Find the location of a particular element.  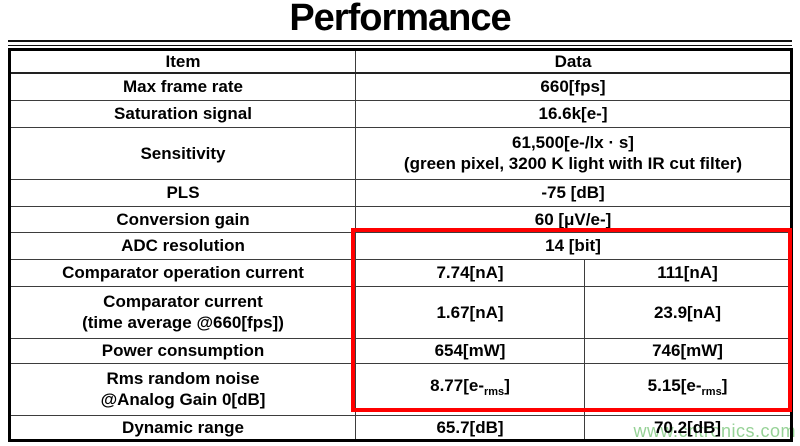

title-underline is located at coordinates (400, 43).